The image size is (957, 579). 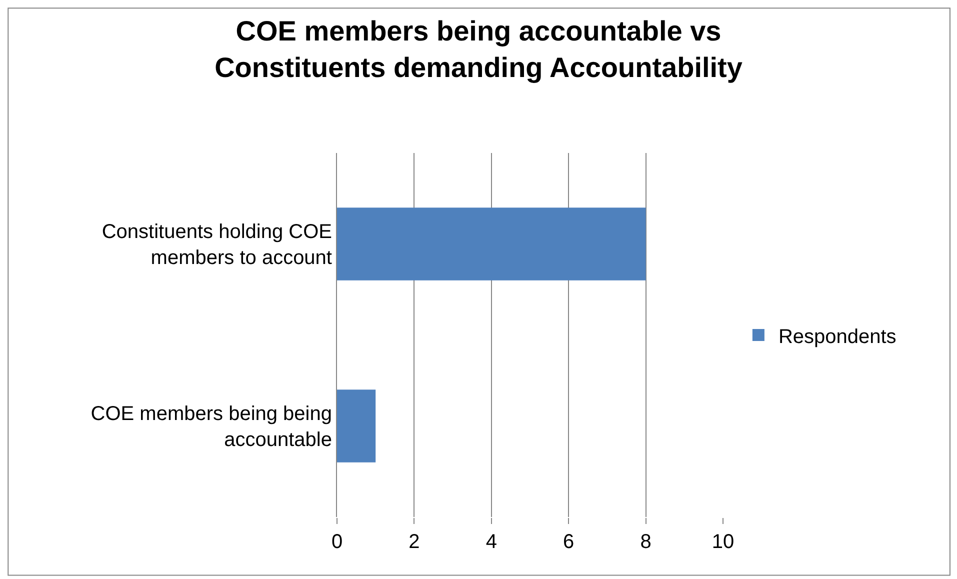 I want to click on x-tick-label: 10, so click(x=723, y=542).